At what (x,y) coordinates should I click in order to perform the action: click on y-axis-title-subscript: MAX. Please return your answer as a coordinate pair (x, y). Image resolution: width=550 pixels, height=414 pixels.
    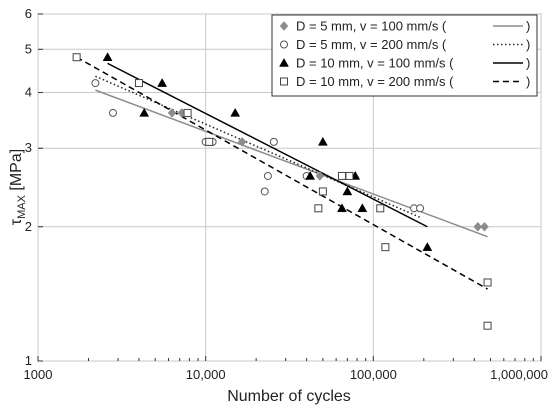
    Looking at the image, I should click on (22, 206).